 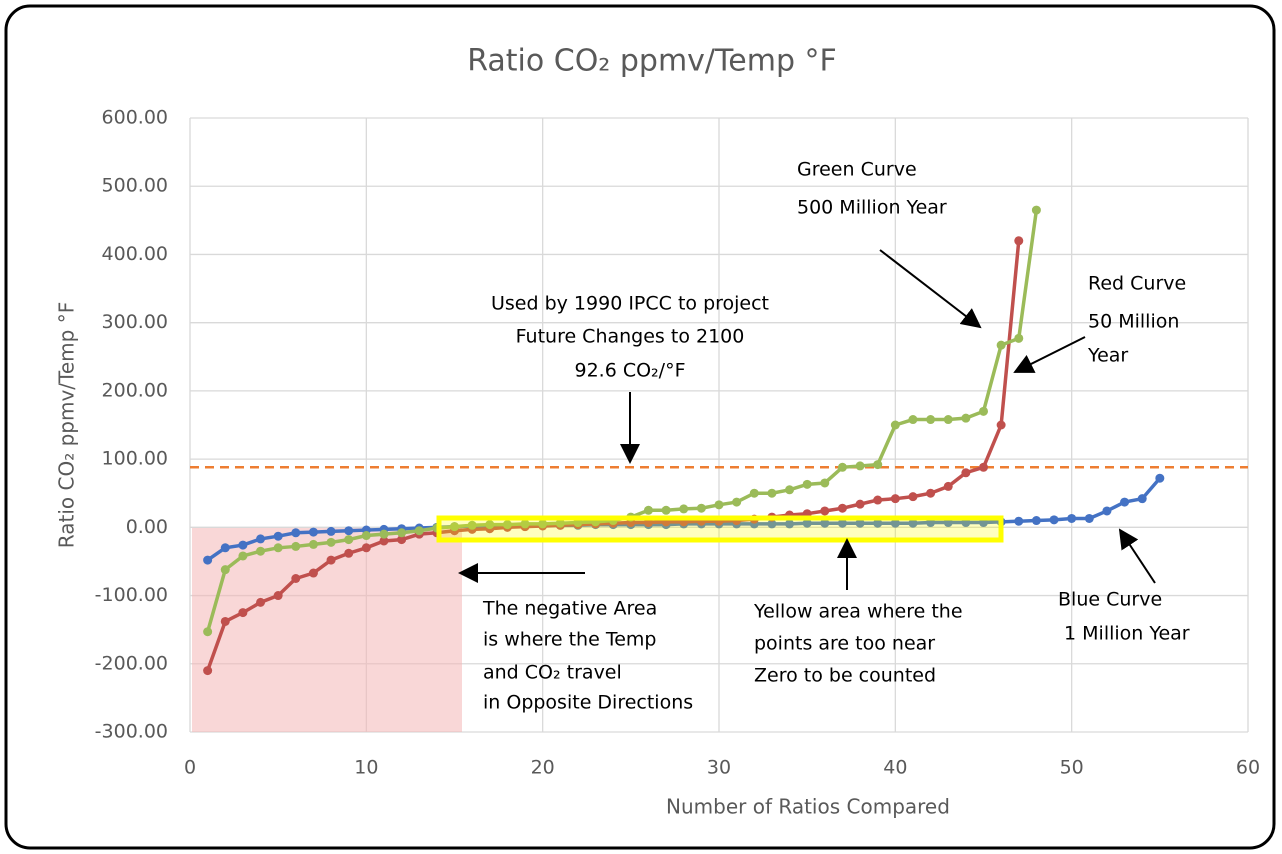 I want to click on x-tick-label: 20, so click(x=543, y=768).